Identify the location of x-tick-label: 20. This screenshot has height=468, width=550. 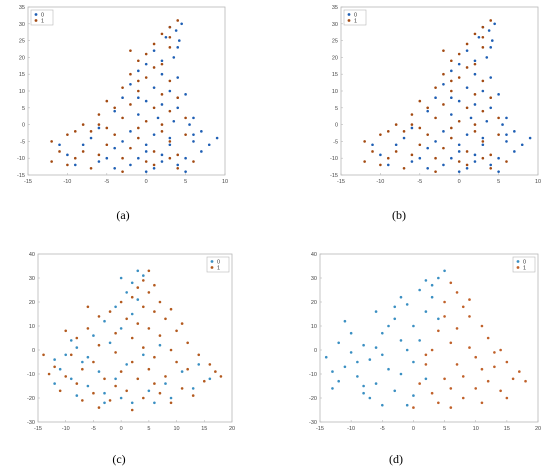
(538, 429).